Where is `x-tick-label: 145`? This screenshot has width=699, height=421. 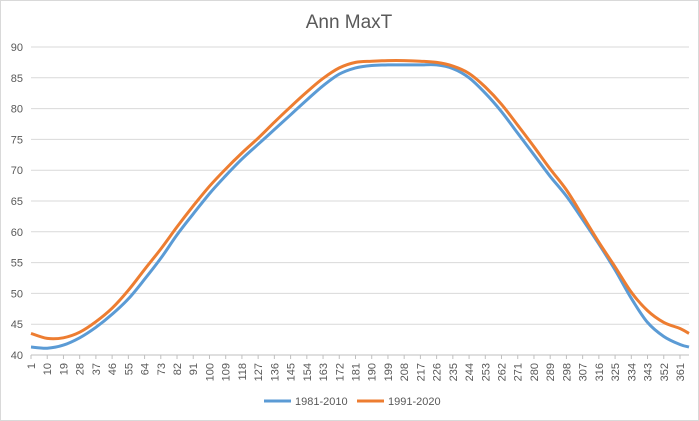
x-tick-label: 145 is located at coordinates (292, 372).